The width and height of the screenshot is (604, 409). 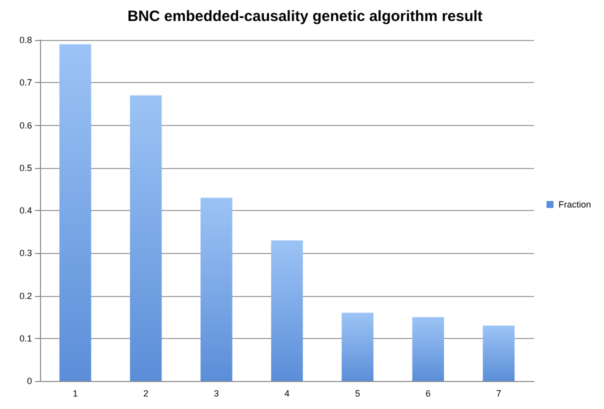 I want to click on y-tick-label: 0.7, so click(x=25, y=83).